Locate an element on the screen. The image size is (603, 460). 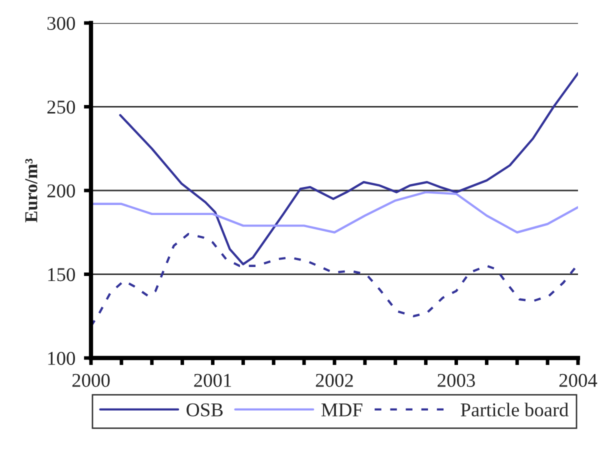
x-tick-label: 2000 is located at coordinates (91, 380).